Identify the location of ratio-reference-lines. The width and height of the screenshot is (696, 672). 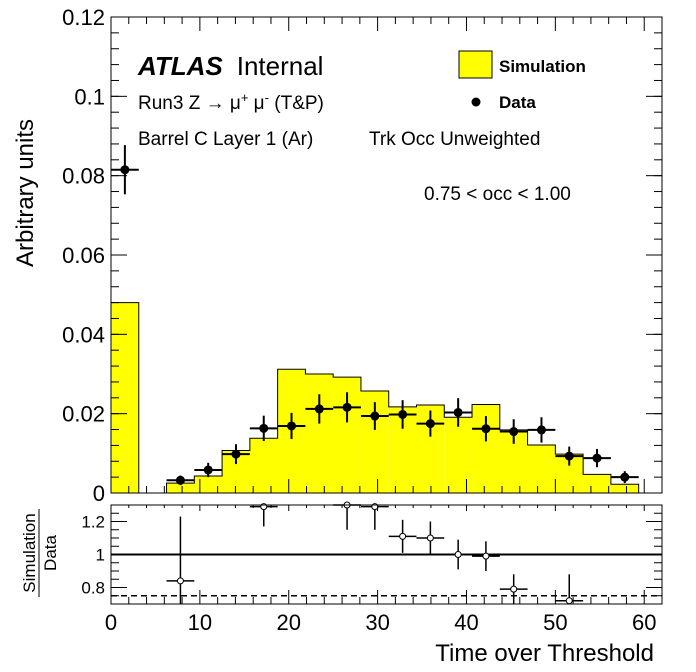
(386, 575).